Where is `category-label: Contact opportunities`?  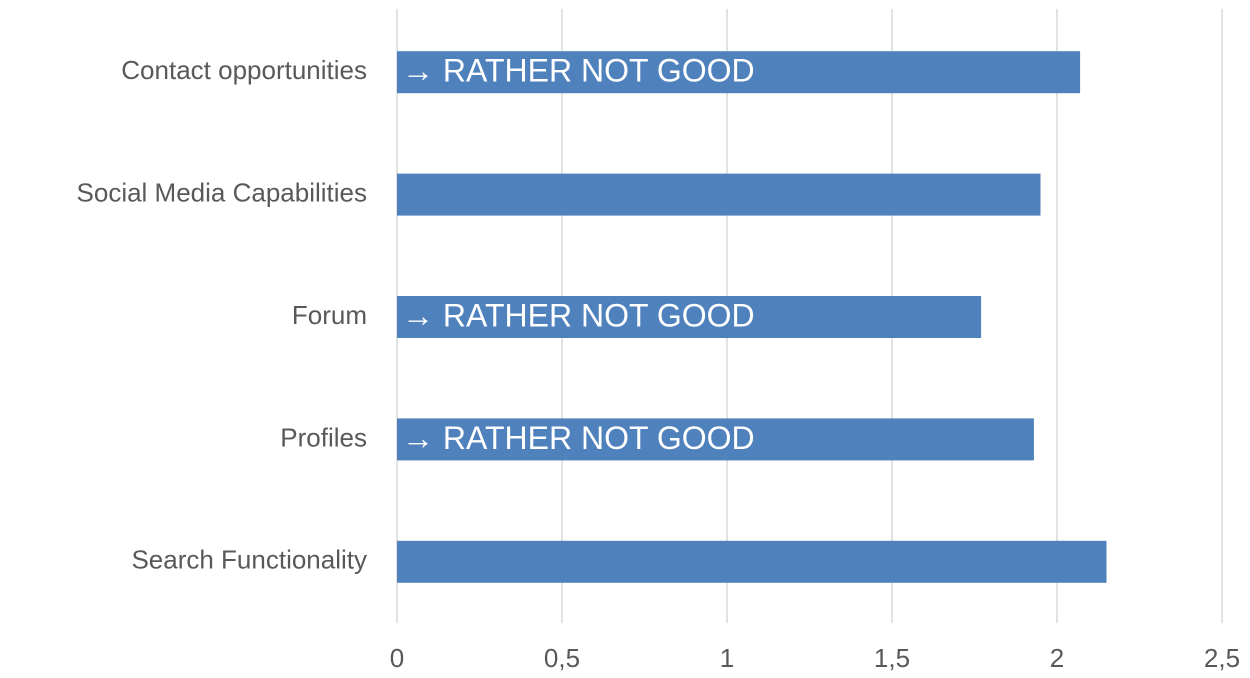 category-label: Contact opportunities is located at coordinates (244, 70).